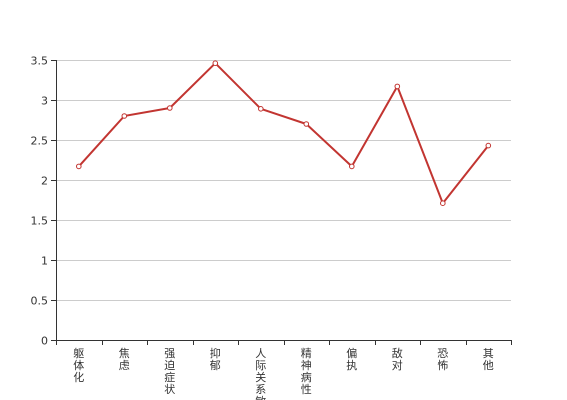 This screenshot has height=400, width=567. Describe the element at coordinates (397, 359) in the screenshot. I see `x-tick-label: 敌对` at that location.